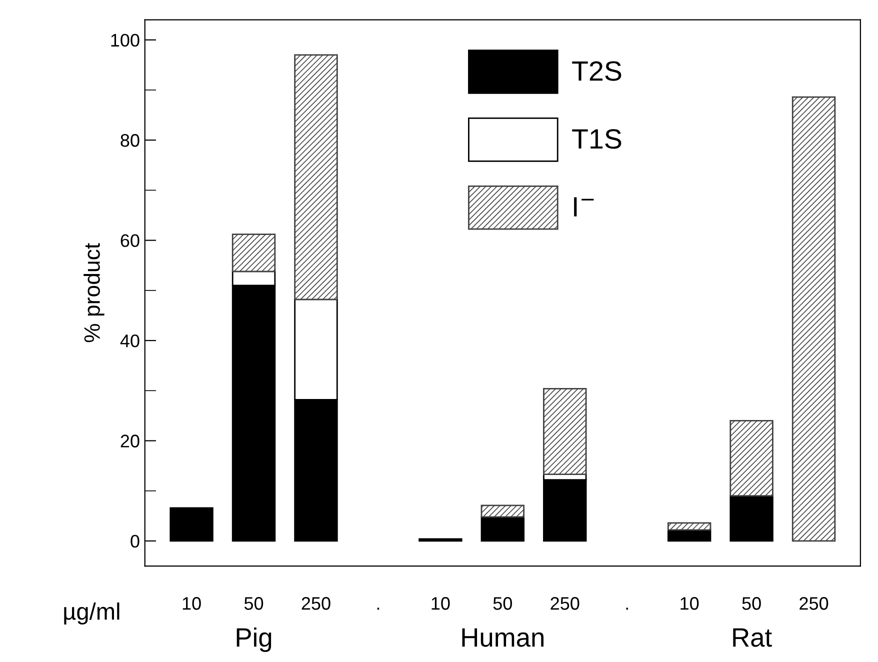 The image size is (878, 662). What do you see at coordinates (130, 441) in the screenshot?
I see `y-tick-label: 20` at bounding box center [130, 441].